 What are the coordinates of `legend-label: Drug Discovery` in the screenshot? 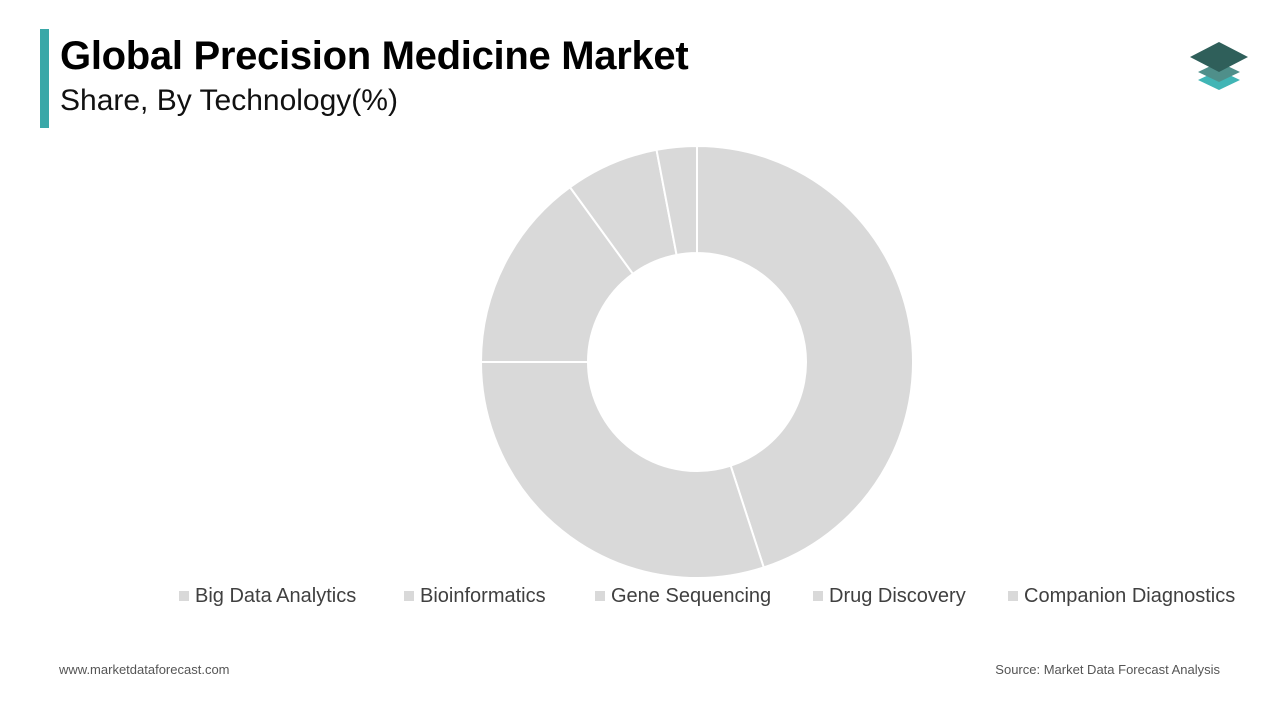 It's located at (897, 596).